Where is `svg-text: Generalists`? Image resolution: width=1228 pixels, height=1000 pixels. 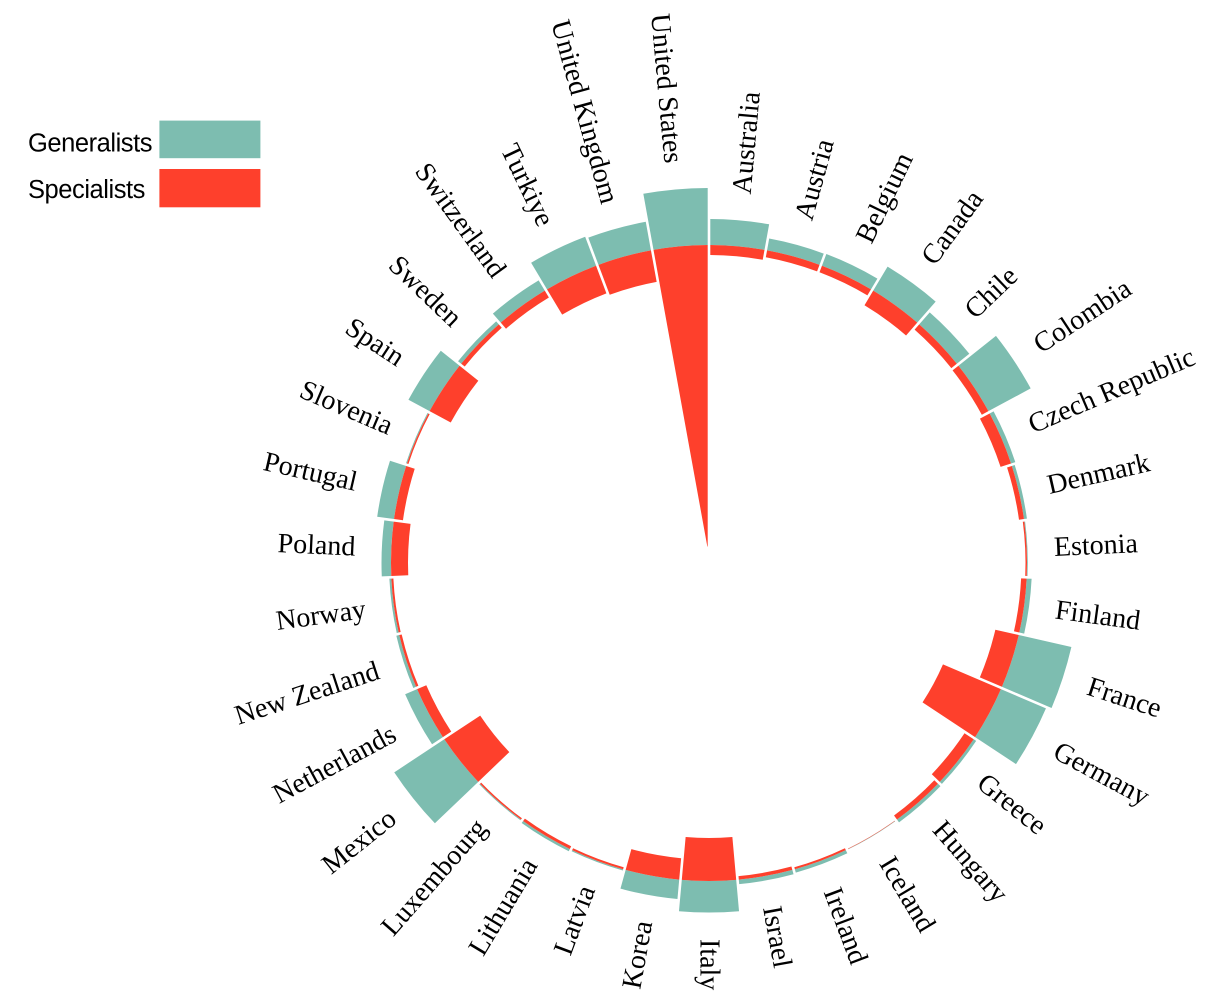 svg-text: Generalists is located at coordinates (90, 144).